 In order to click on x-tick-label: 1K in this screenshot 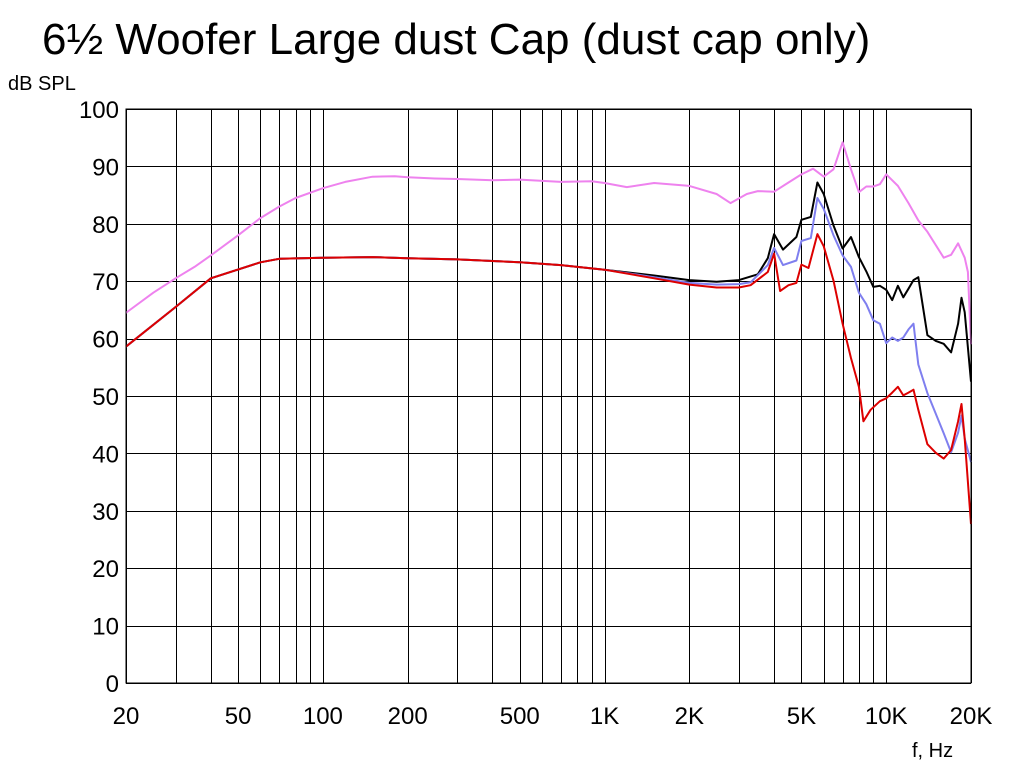, I will do `click(604, 716)`.